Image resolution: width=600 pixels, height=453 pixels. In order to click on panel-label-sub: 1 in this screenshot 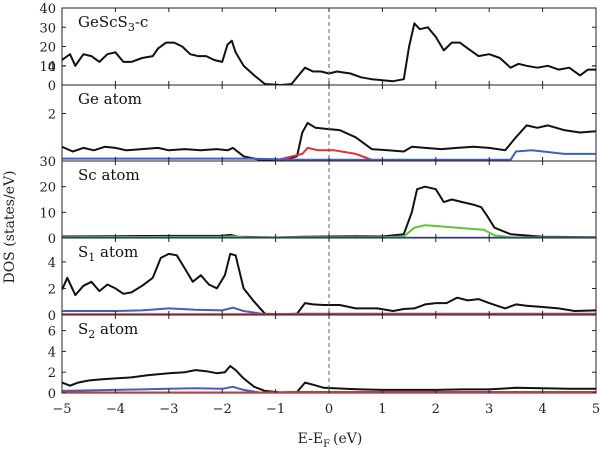, I will do `click(91, 257)`.